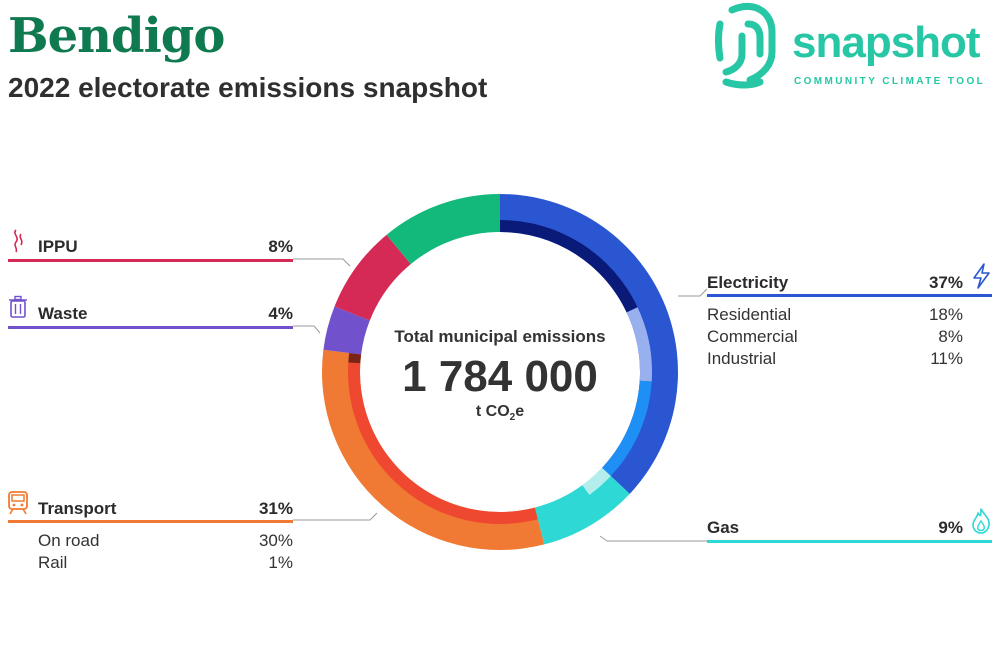 The width and height of the screenshot is (1000, 670). What do you see at coordinates (275, 508) in the screenshot?
I see `transport-percent: 31%` at bounding box center [275, 508].